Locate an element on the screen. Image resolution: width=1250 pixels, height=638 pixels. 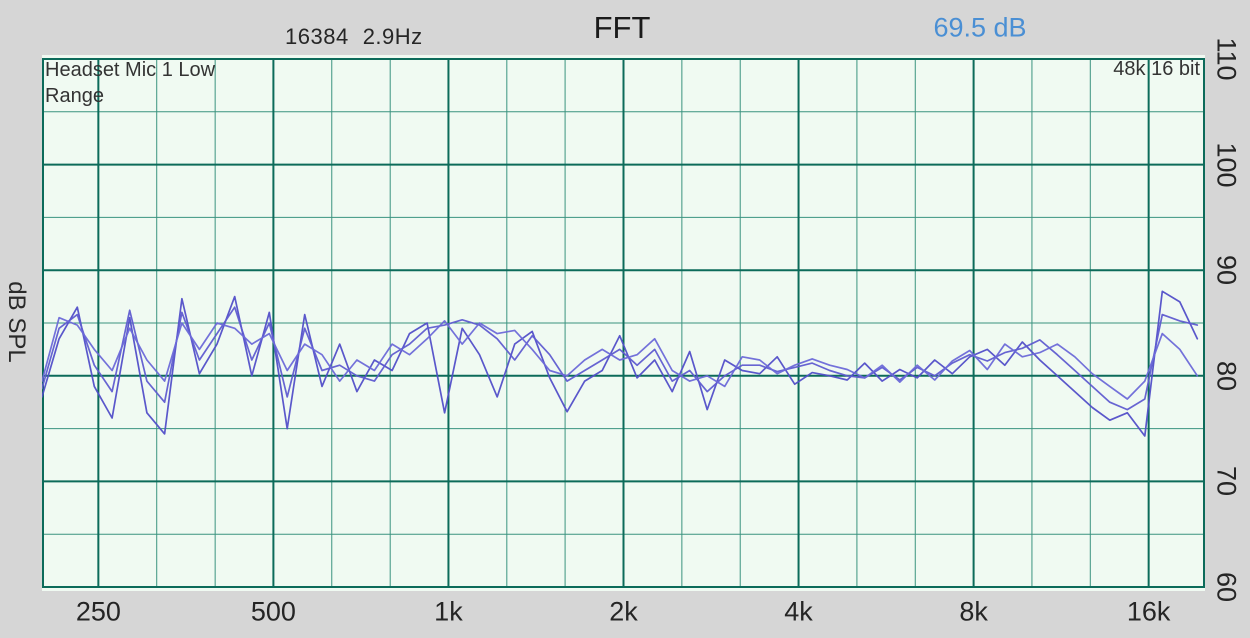
sample-rate-bit-depth-label: 48k 16 bit is located at coordinates (1156, 69).